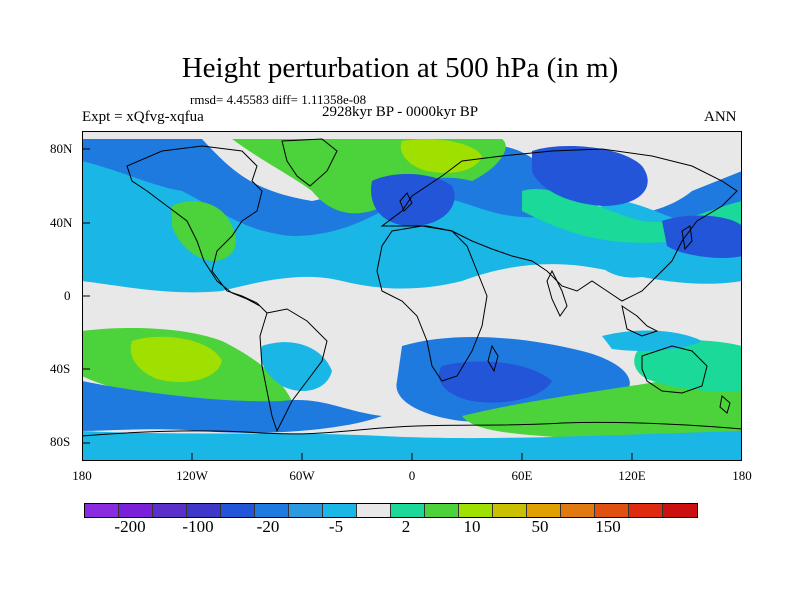  Describe the element at coordinates (400, 112) in the screenshot. I see `period-label: 2928kyr BP - 0000kyr BP` at that location.